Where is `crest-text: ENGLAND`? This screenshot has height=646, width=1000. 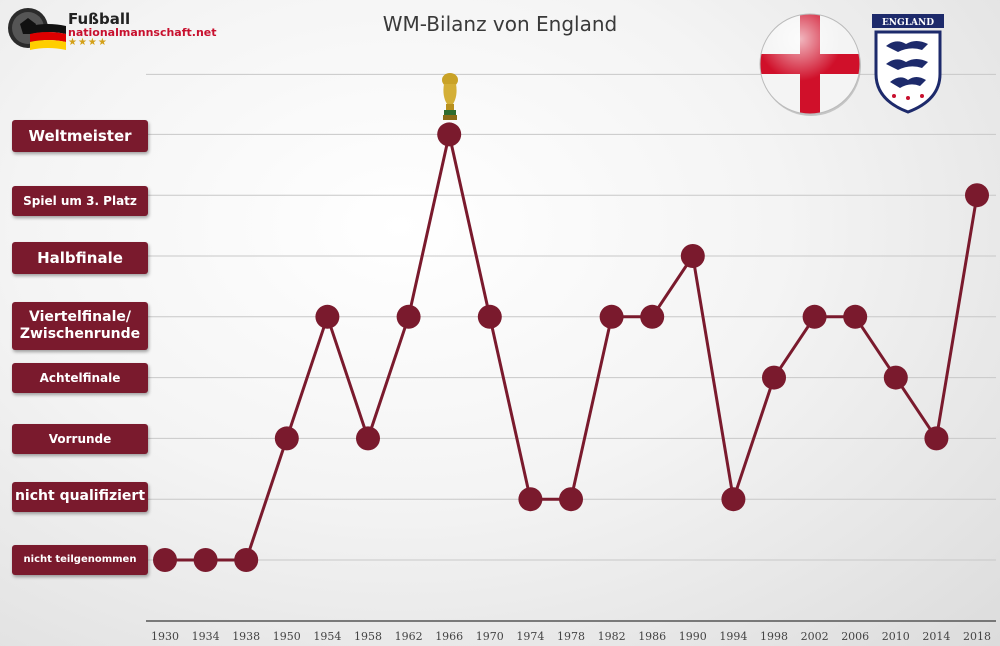 crest-text: ENGLAND is located at coordinates (908, 23).